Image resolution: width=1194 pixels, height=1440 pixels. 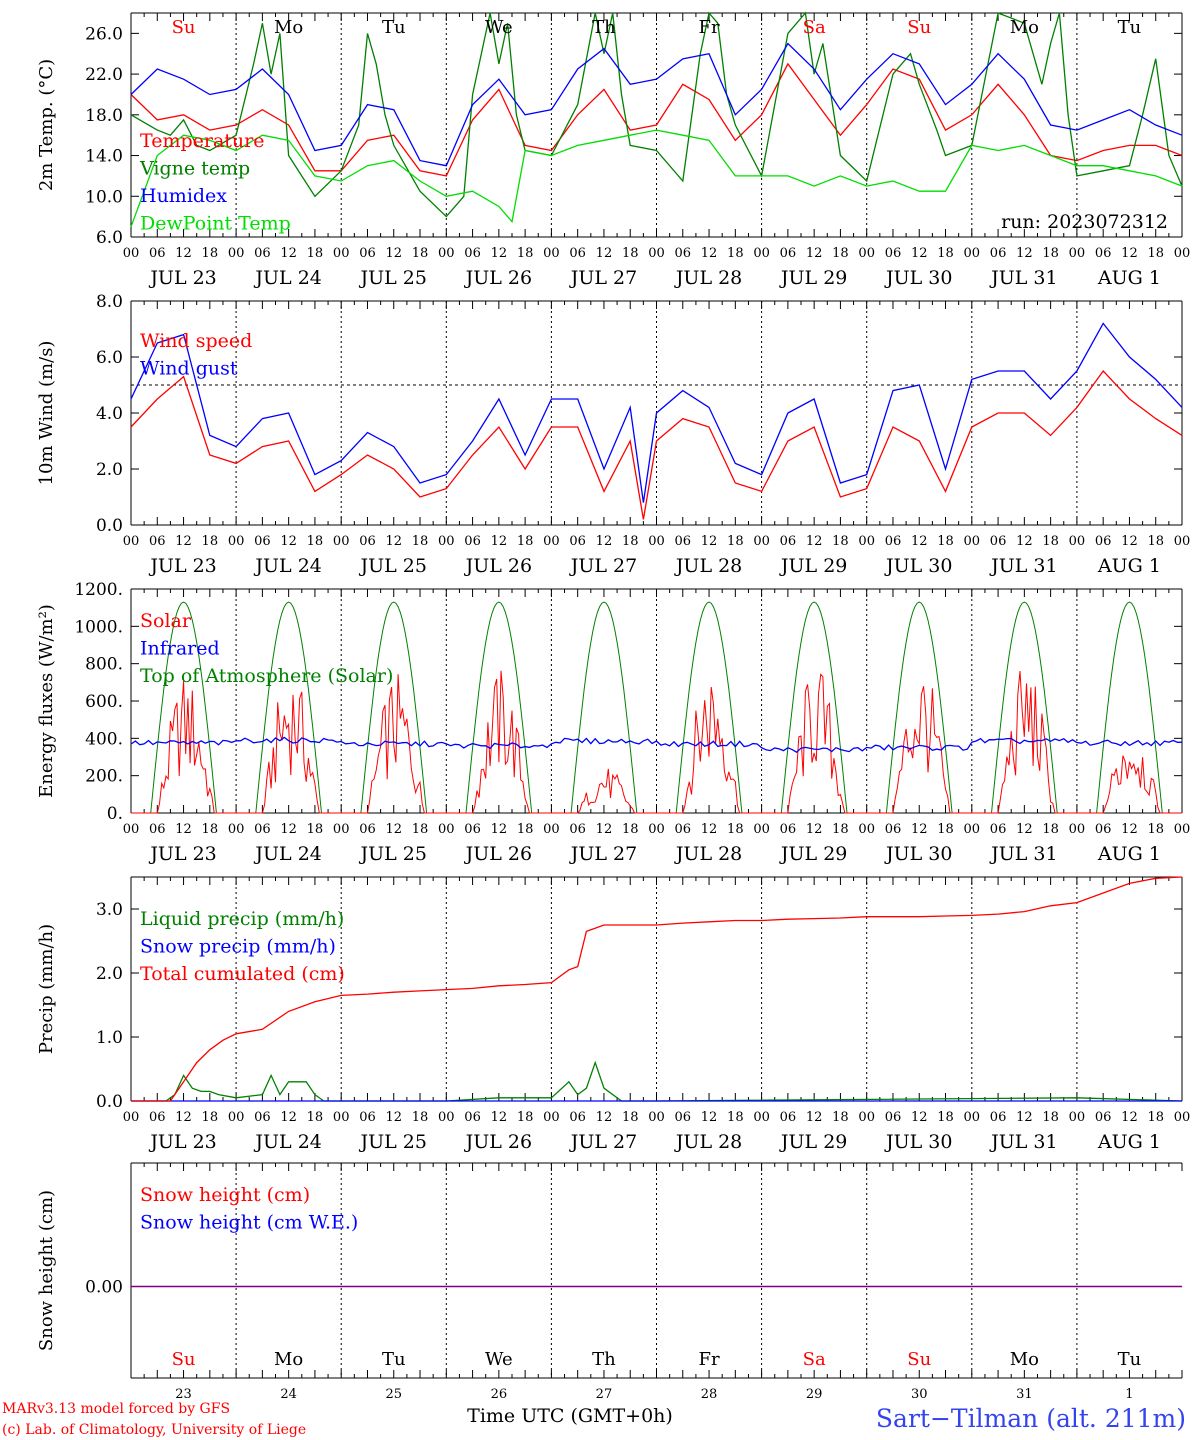 What do you see at coordinates (109, 414) in the screenshot?
I see `y-tick-label: 4.0` at bounding box center [109, 414].